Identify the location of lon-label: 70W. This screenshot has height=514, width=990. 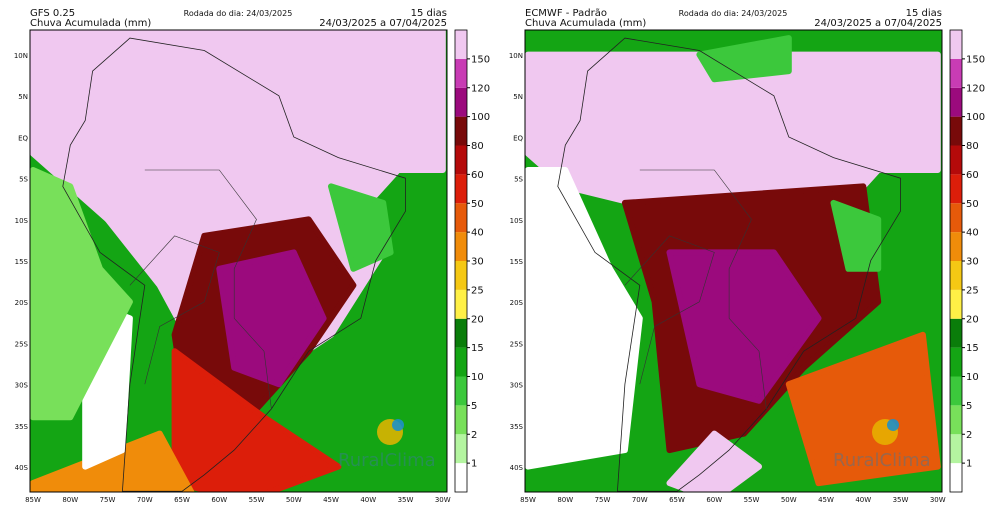
(145, 500).